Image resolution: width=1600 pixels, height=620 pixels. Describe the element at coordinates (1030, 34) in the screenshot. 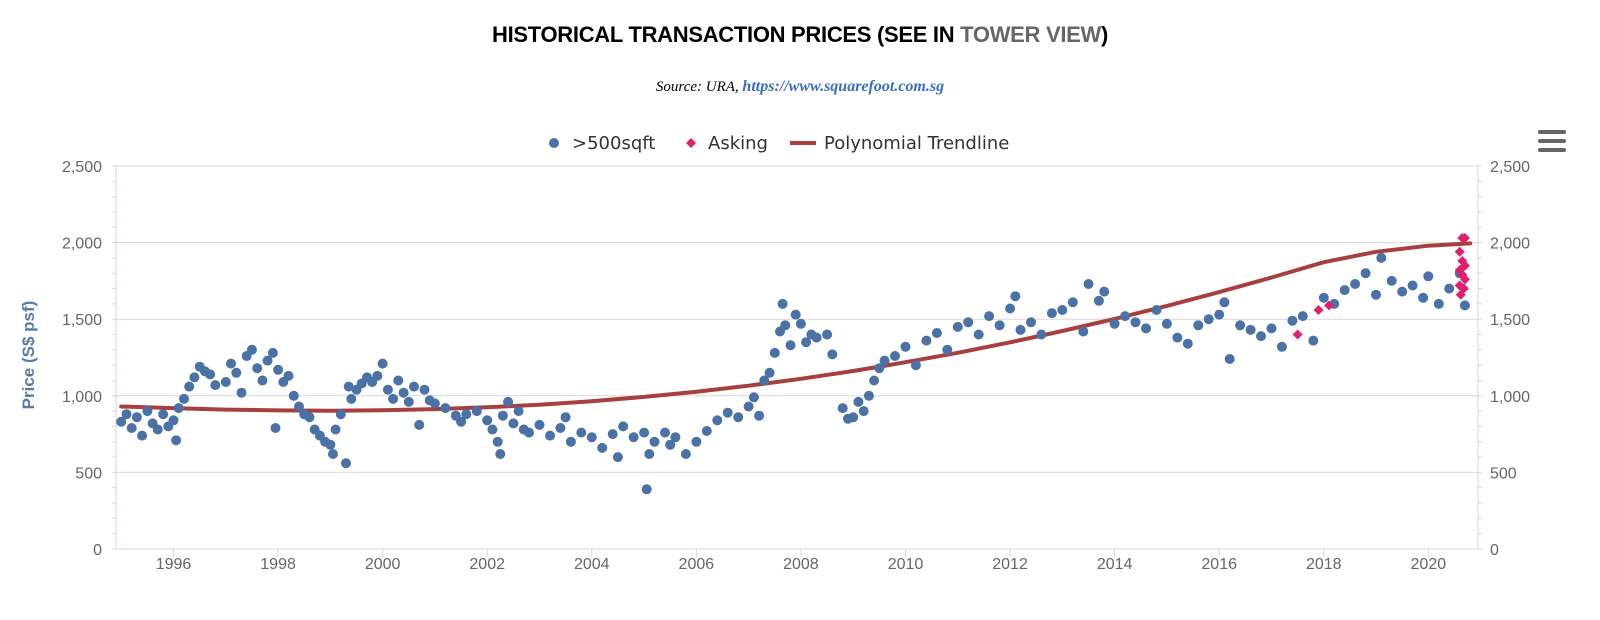

I see `tower-view-link: TOWER VIEW` at that location.